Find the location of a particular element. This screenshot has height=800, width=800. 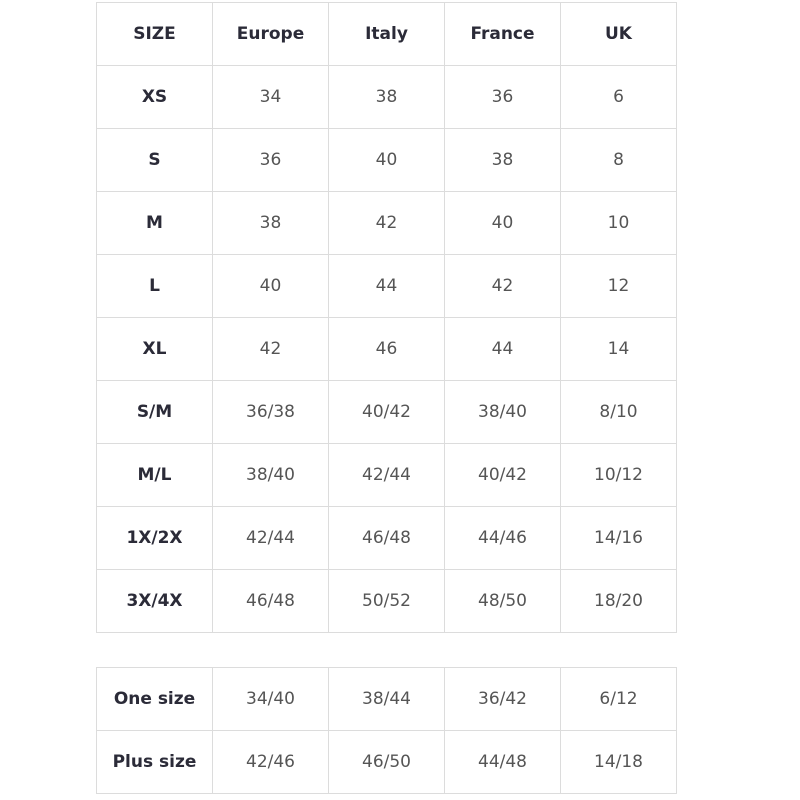

size-value-cell: 10/12 is located at coordinates (618, 475).